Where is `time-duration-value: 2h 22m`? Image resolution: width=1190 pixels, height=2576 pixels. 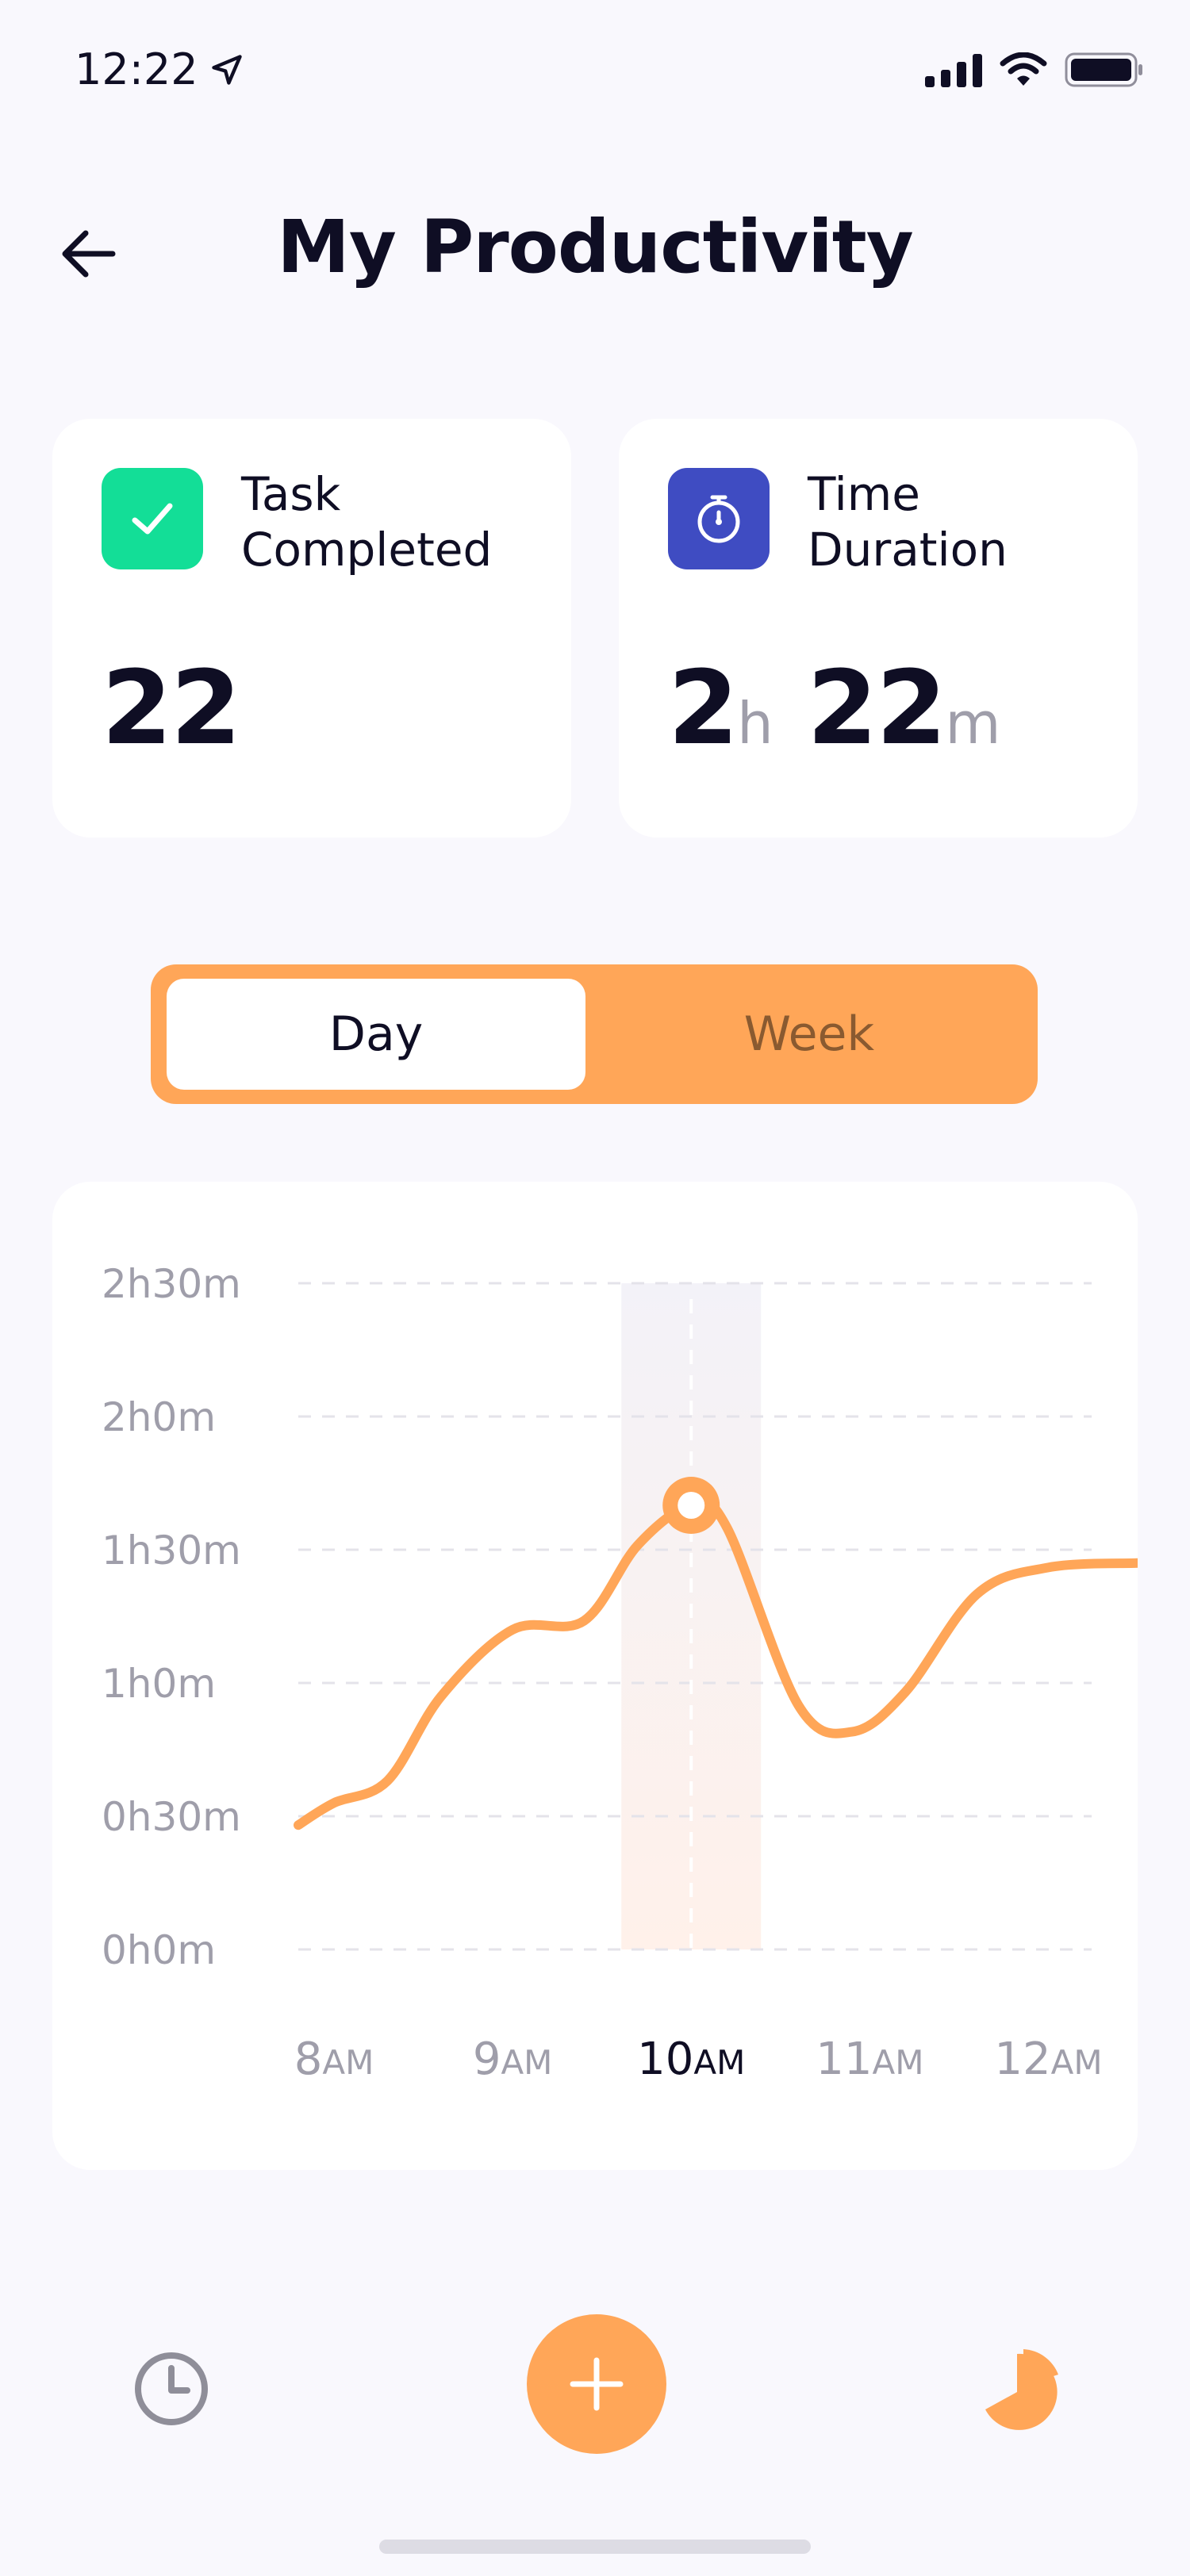 time-duration-value: 2h 22m is located at coordinates (834, 716).